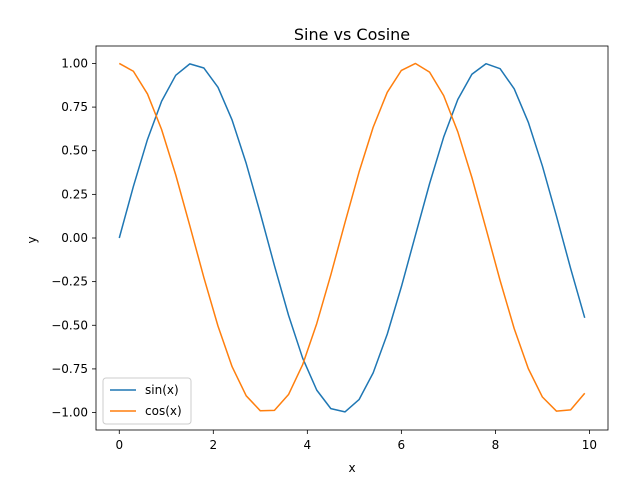  Describe the element at coordinates (147, 401) in the screenshot. I see `legend: sin(x) cos(x)` at that location.